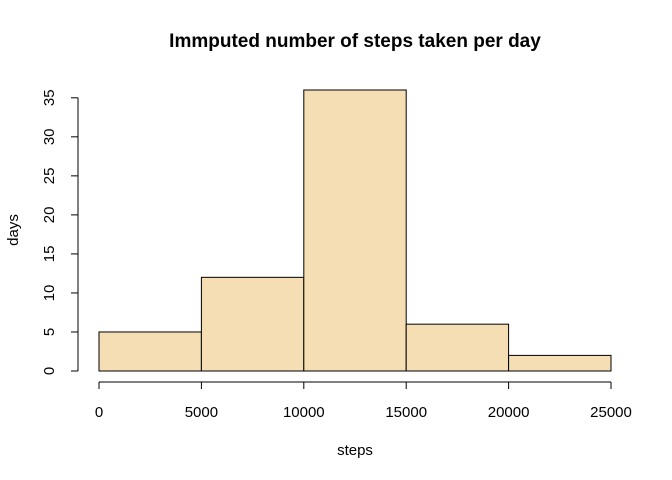 Image resolution: width=672 pixels, height=480 pixels. Describe the element at coordinates (49, 332) in the screenshot. I see `y-tick-label: 5` at that location.